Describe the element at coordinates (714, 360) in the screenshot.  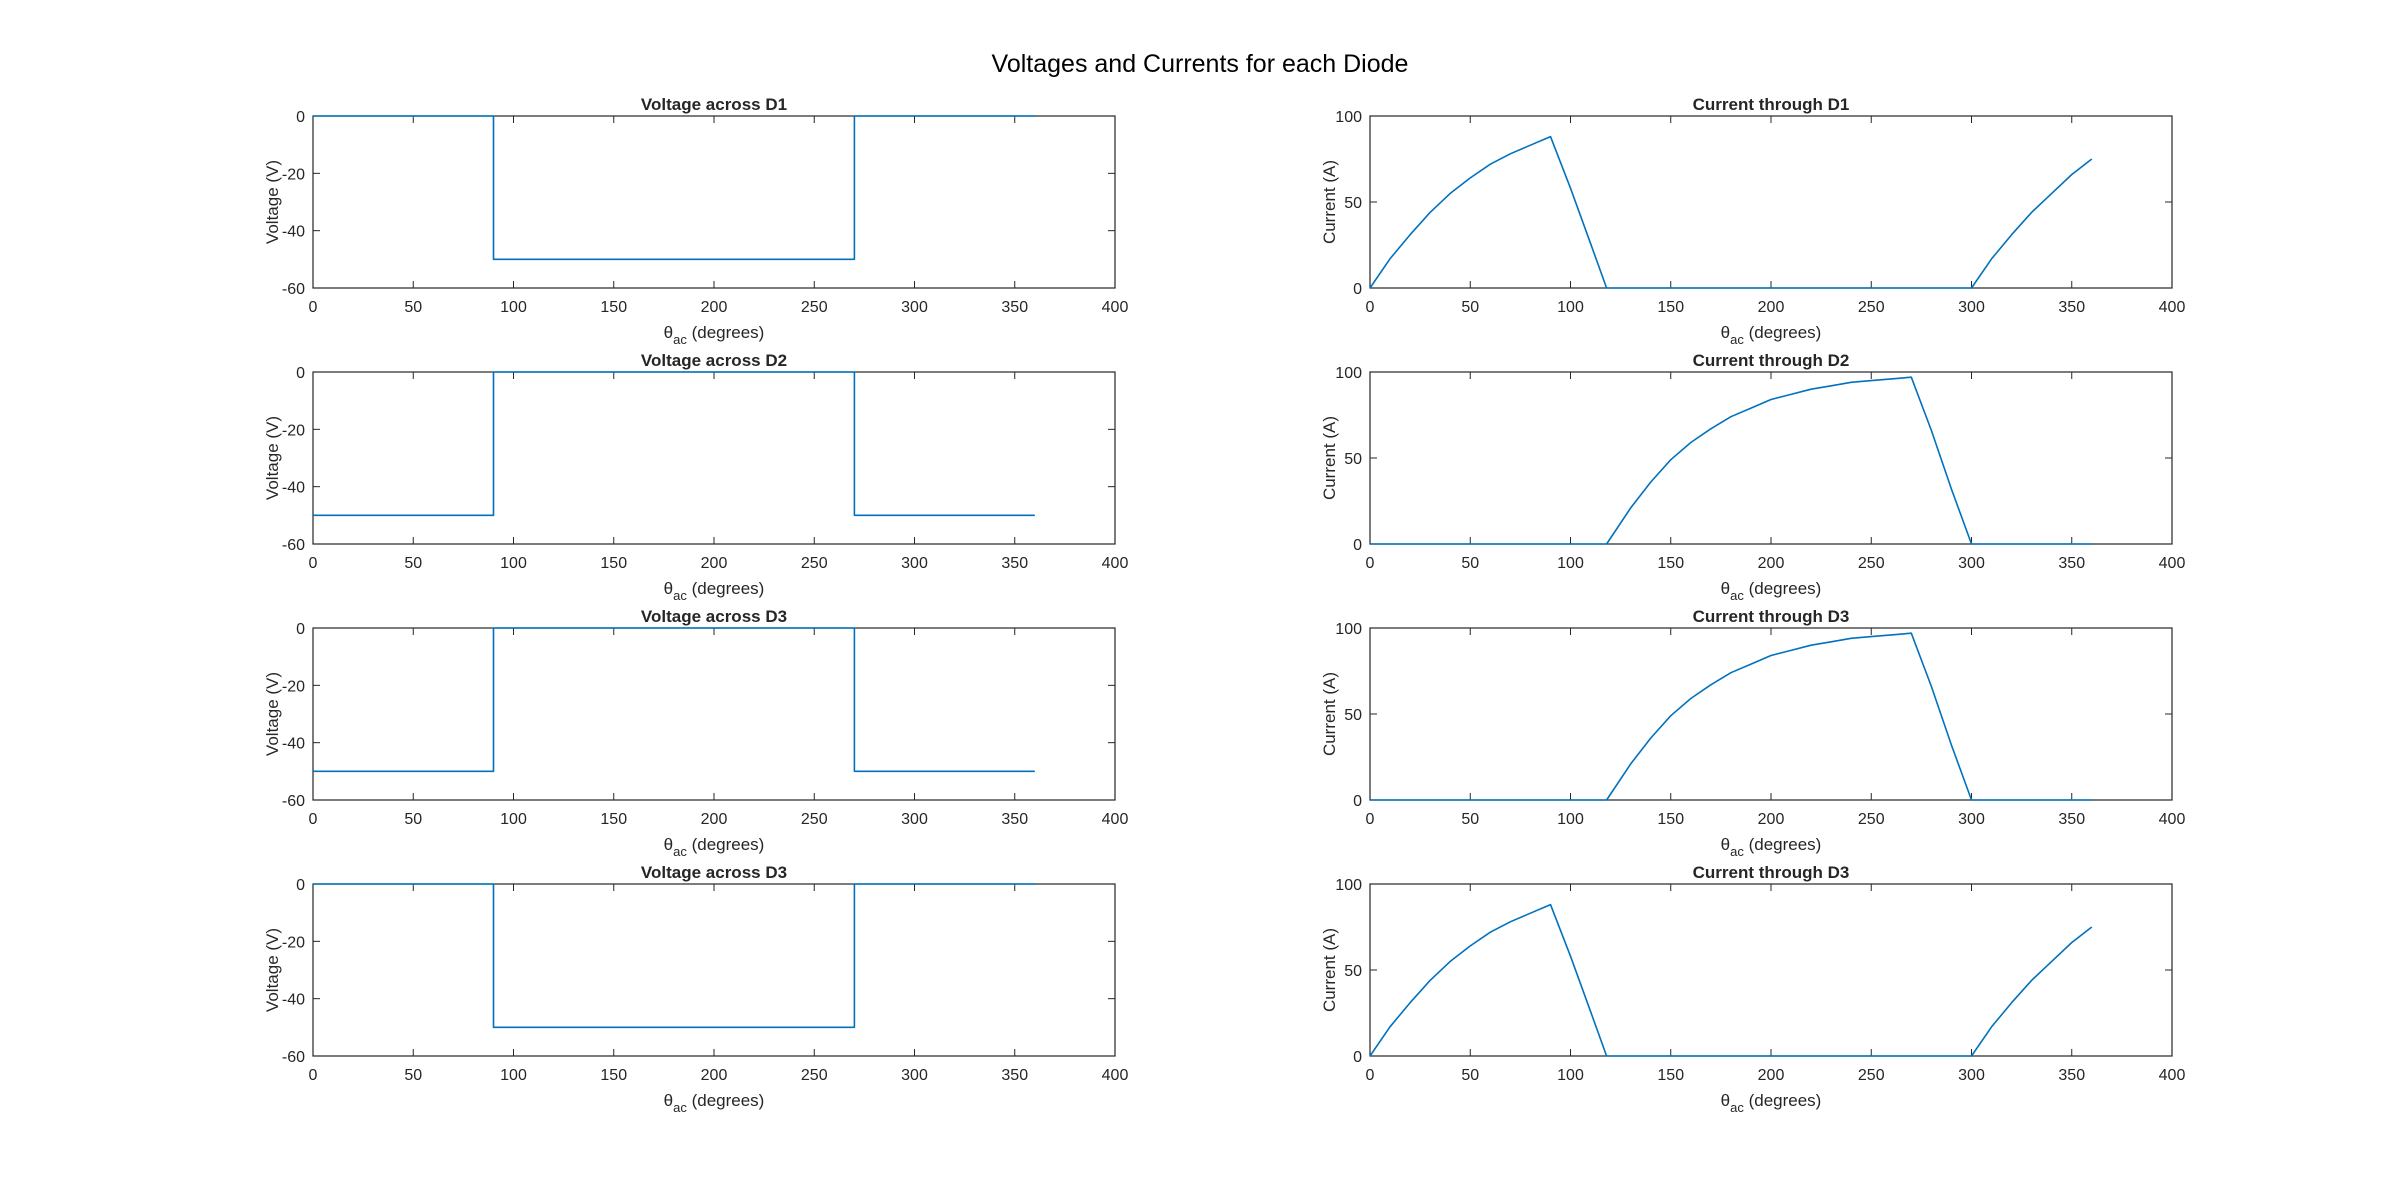
I see `subplot-title: Voltage across D2` at that location.